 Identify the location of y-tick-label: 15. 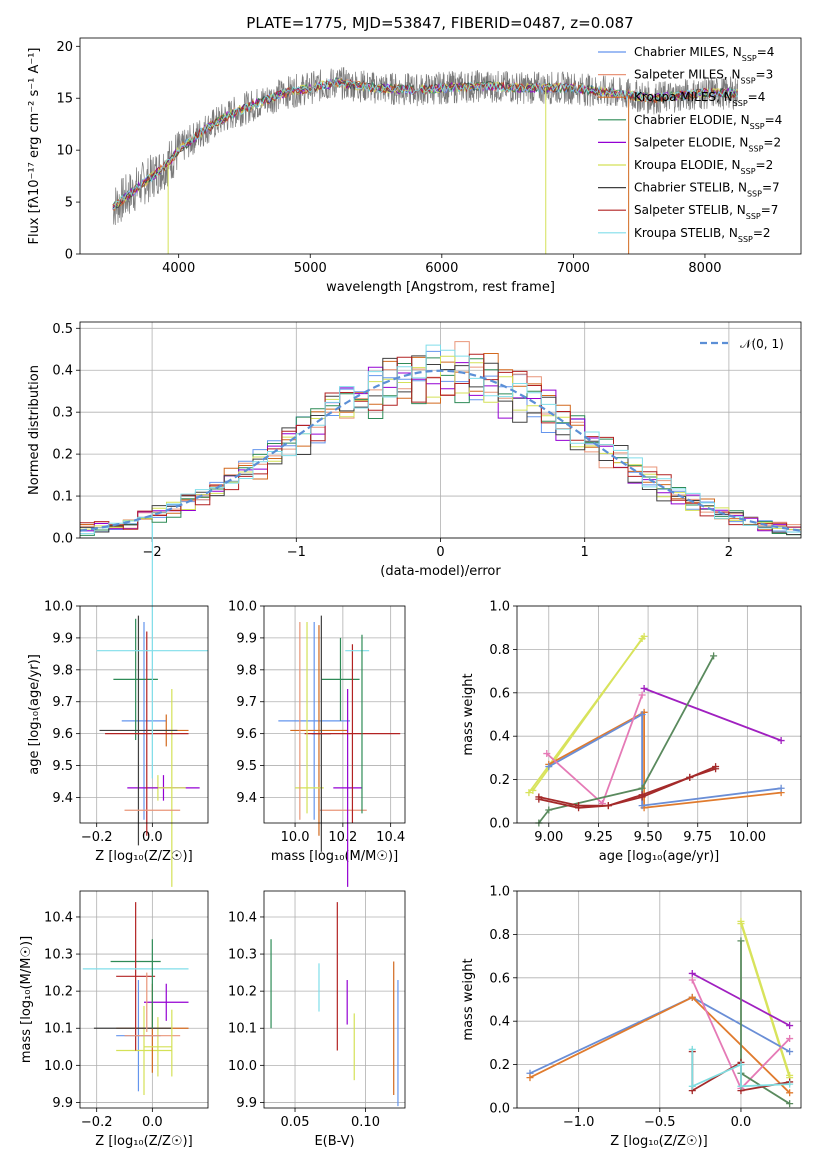
(64, 99).